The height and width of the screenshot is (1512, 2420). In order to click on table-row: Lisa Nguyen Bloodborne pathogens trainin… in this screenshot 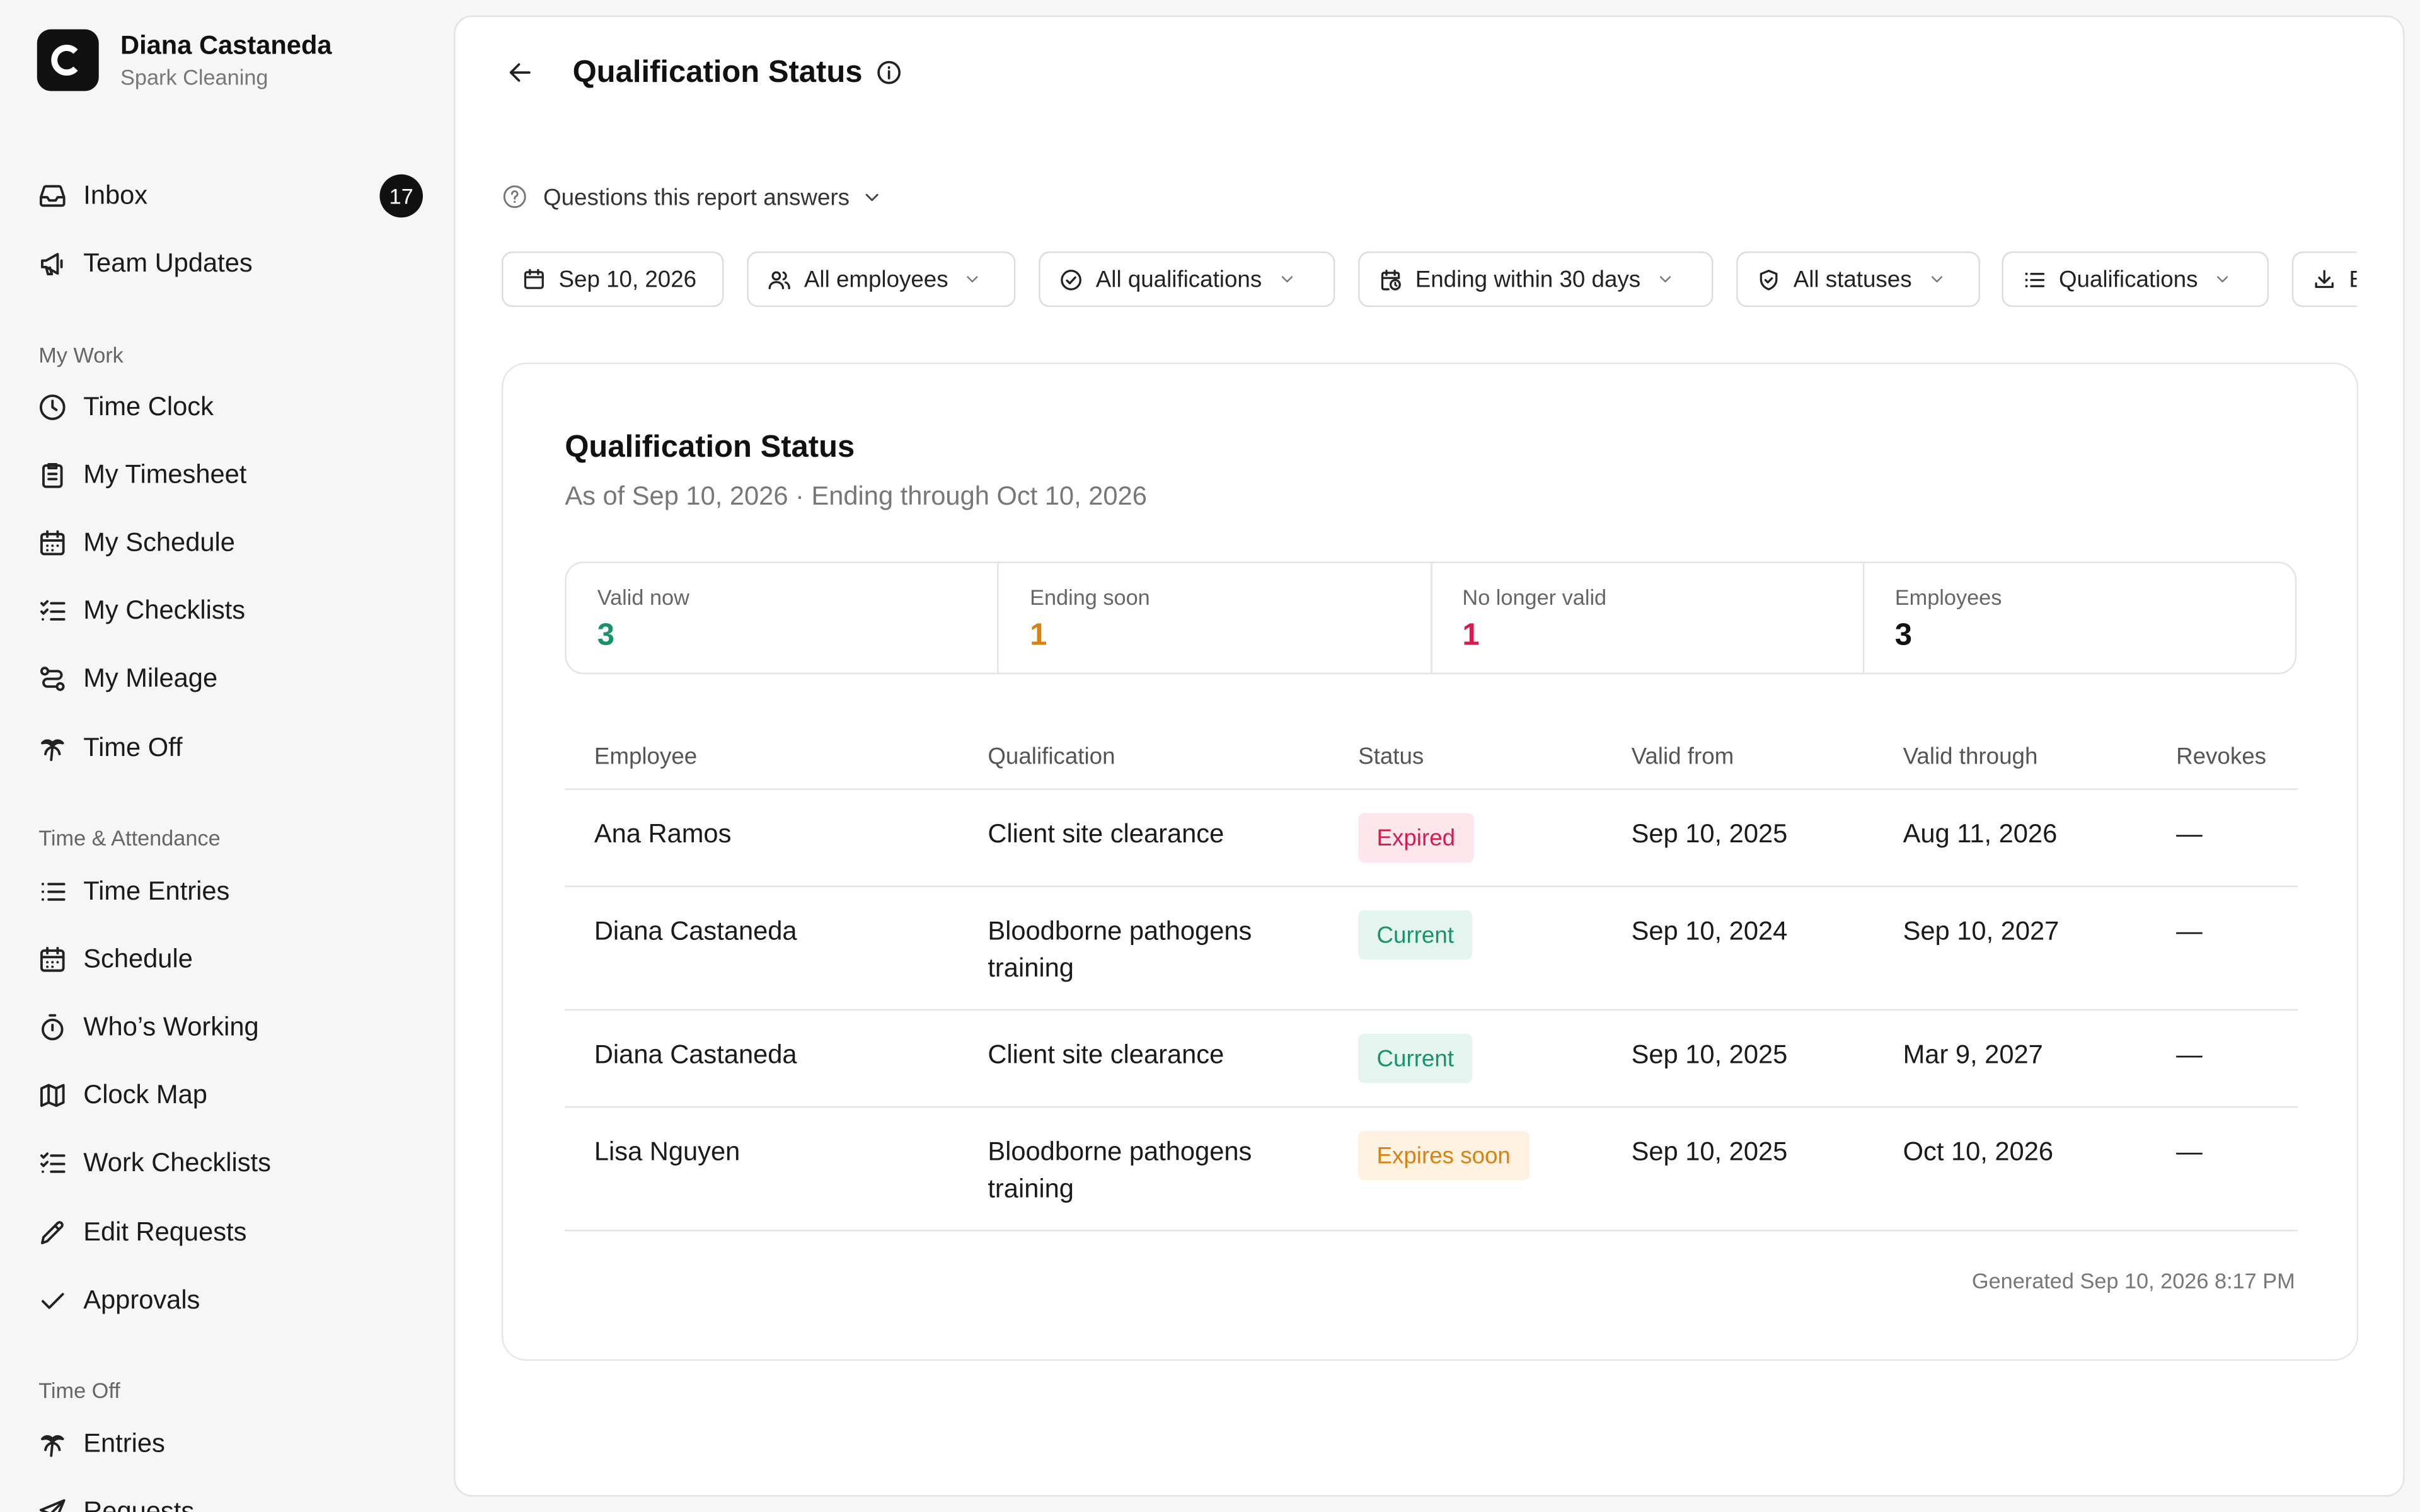, I will do `click(1431, 1170)`.